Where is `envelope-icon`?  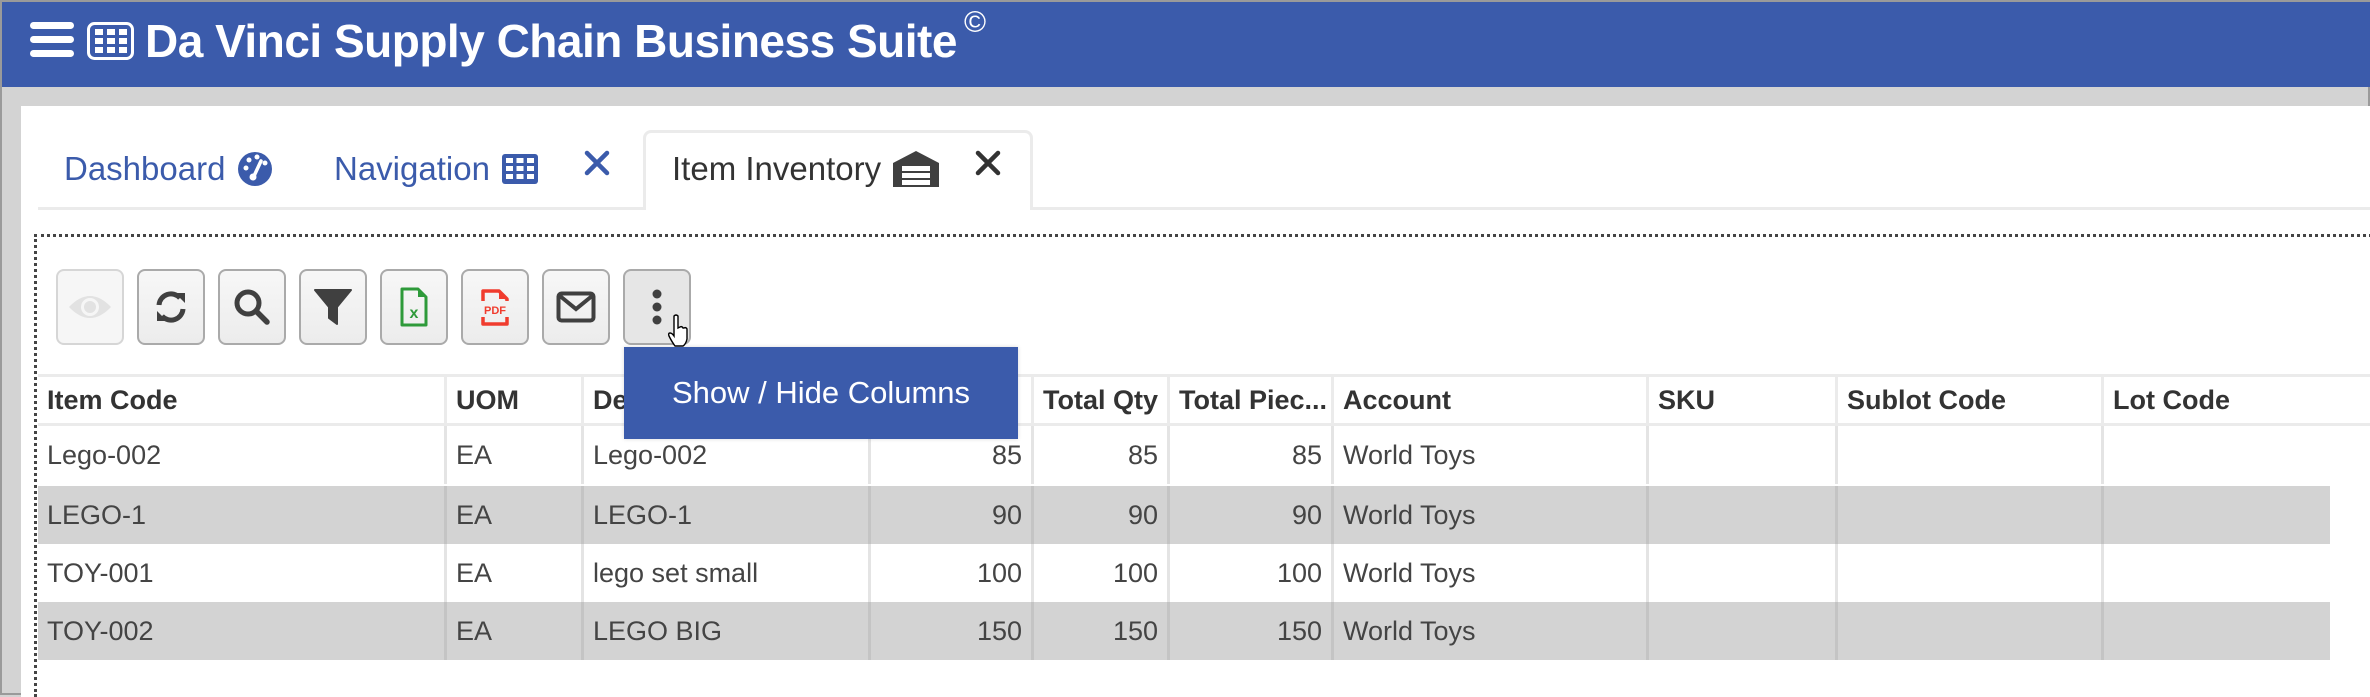
envelope-icon is located at coordinates (576, 307).